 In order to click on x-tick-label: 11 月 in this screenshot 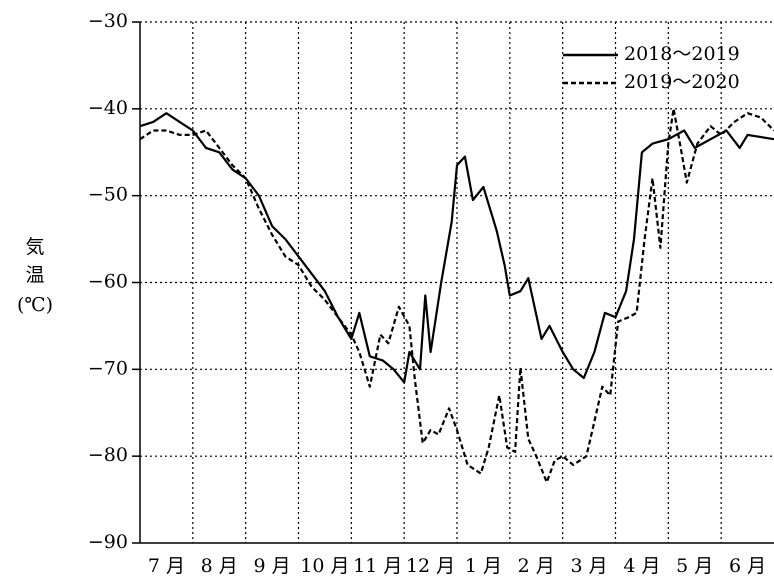, I will do `click(377, 566)`.